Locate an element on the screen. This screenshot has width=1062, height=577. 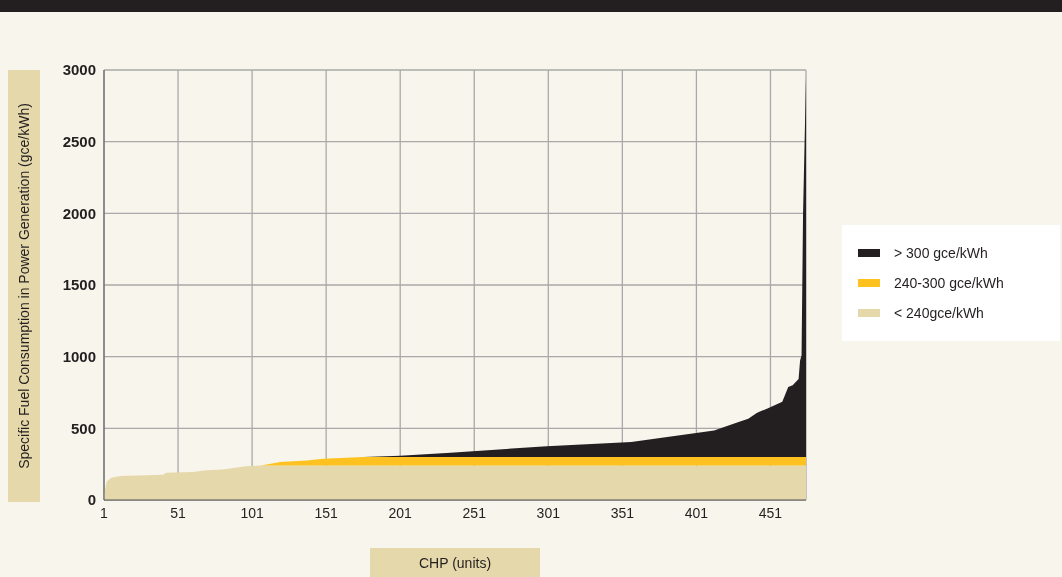
y-tick-label: 2500 is located at coordinates (79, 141).